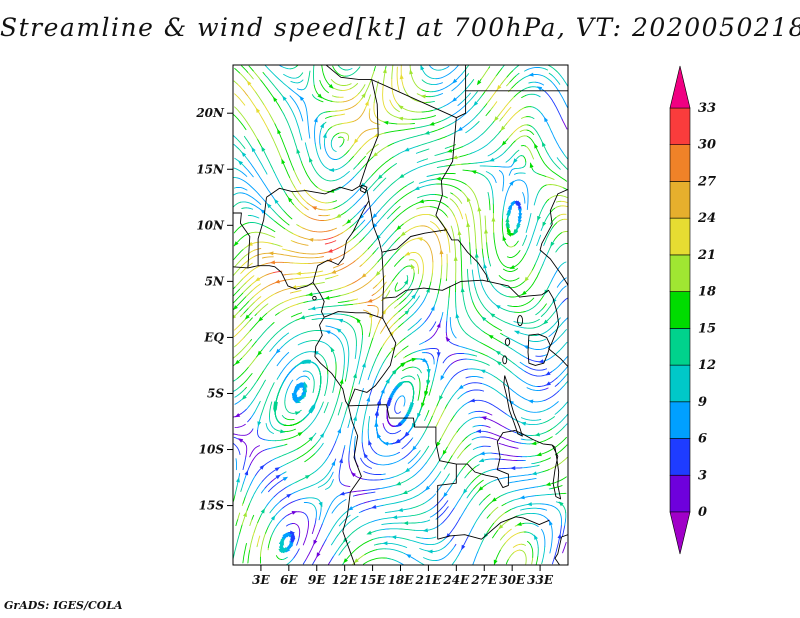 Image resolution: width=800 pixels, height=618 pixels. What do you see at coordinates (210, 225) in the screenshot?
I see `lat-tick-label: 10N` at bounding box center [210, 225].